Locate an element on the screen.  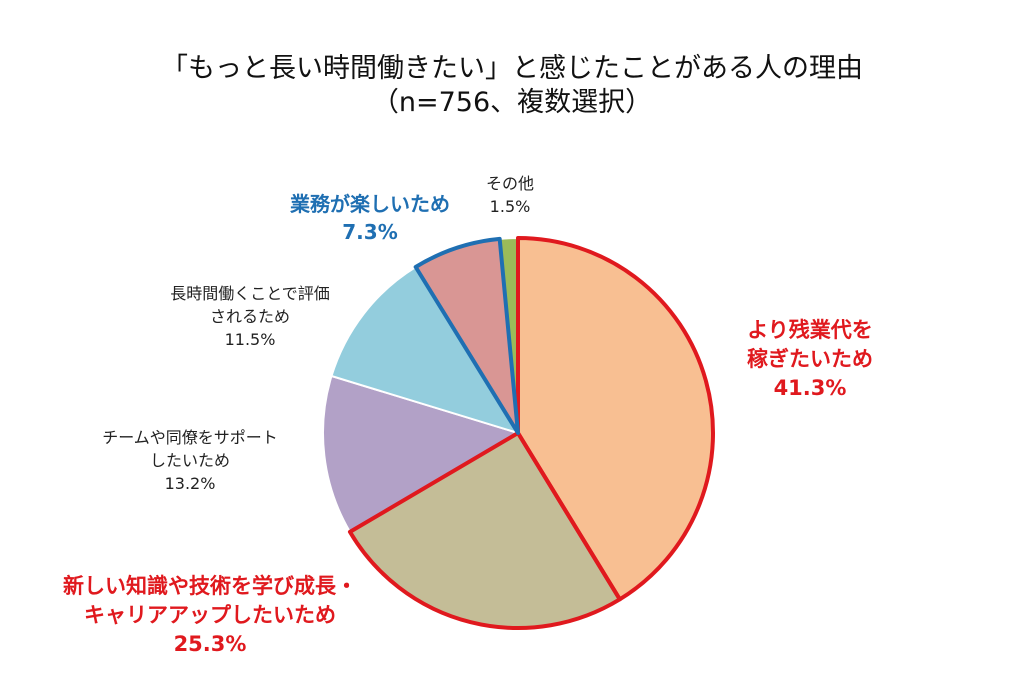
label-support-line2: したいため is located at coordinates (189, 460).